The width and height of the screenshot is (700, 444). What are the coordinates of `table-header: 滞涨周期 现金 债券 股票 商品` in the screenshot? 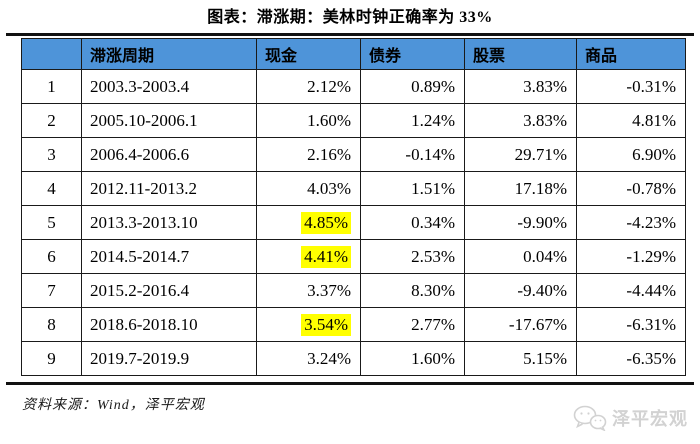 It's located at (353, 54).